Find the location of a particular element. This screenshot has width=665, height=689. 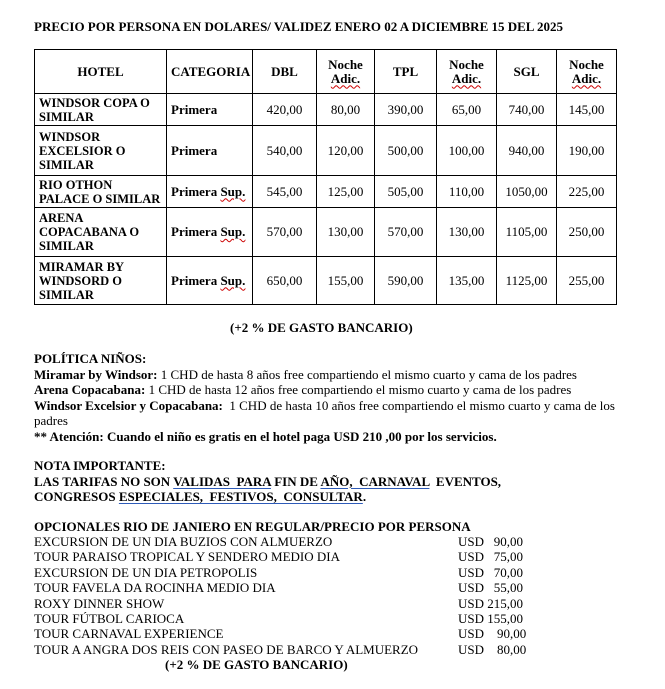

price-cell: 570,00 is located at coordinates (284, 232).